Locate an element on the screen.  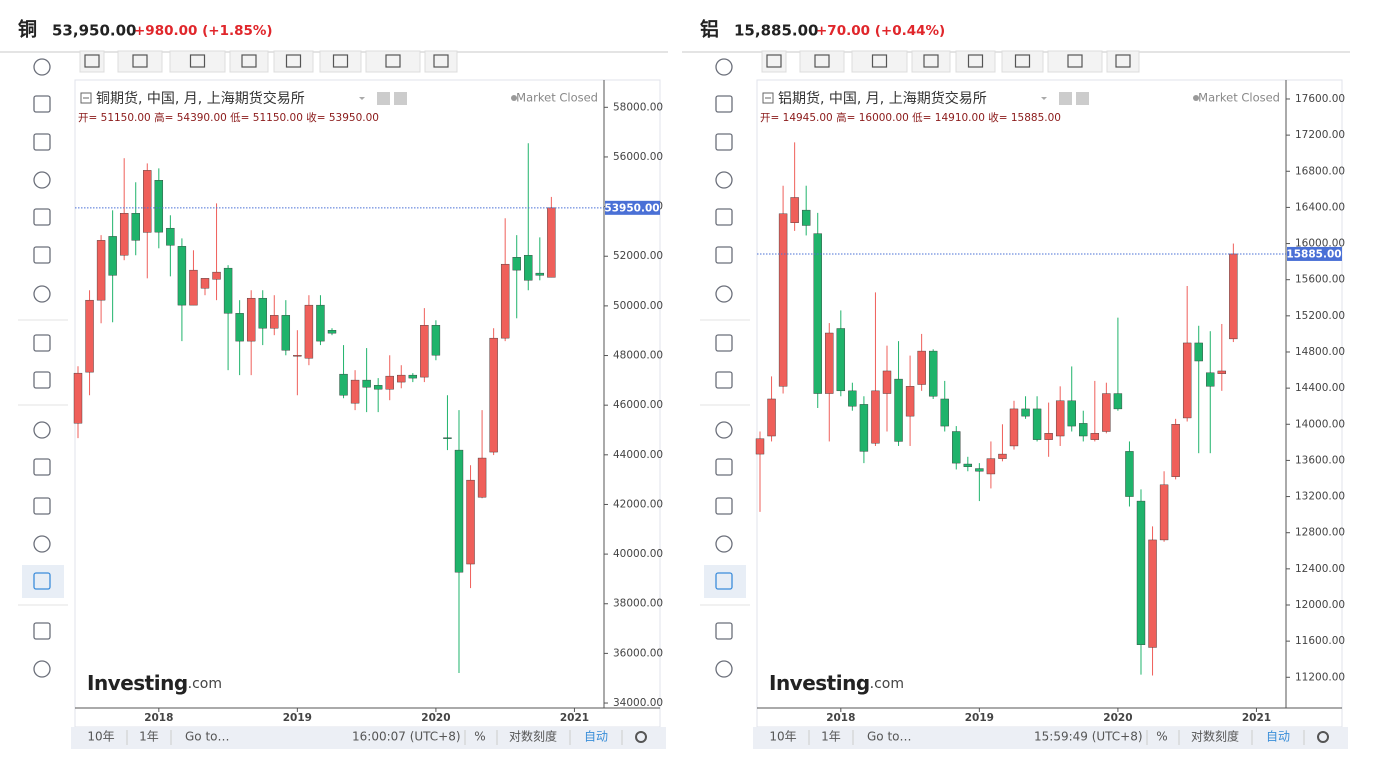
watermark-brand: Investing is located at coordinates (137, 683).